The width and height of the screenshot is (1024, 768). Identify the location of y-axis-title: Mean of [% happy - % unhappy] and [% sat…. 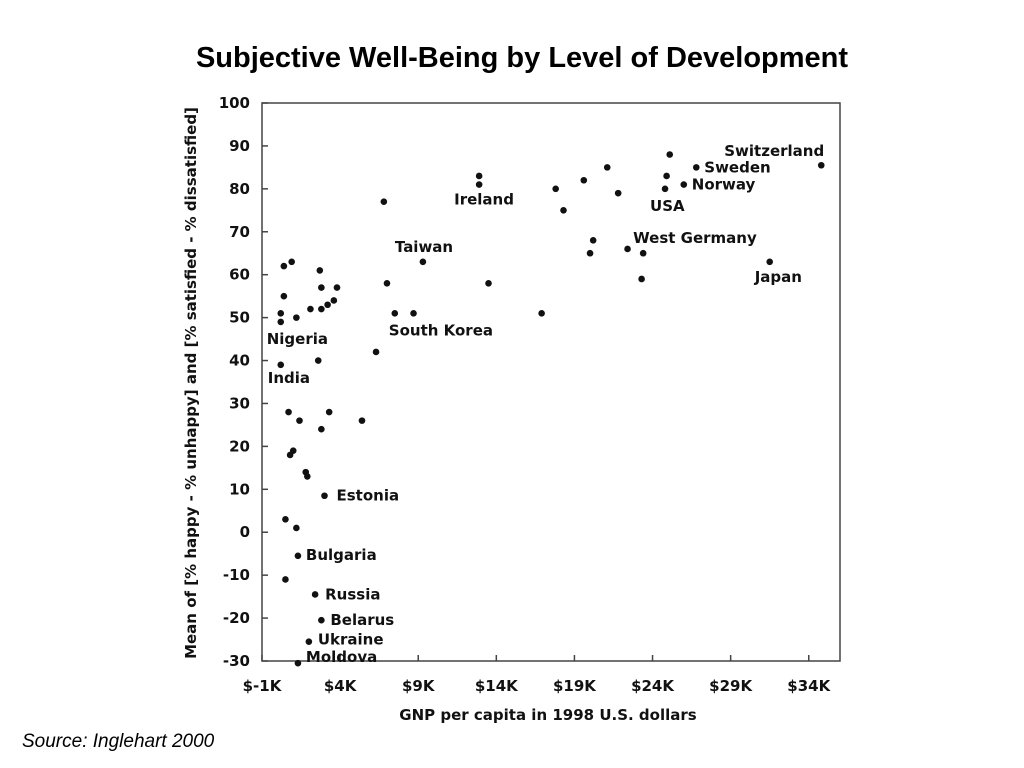
(191, 383).